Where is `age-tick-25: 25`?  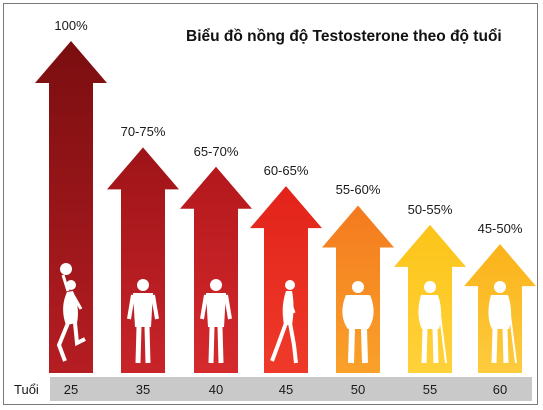
age-tick-25: 25 is located at coordinates (71, 389).